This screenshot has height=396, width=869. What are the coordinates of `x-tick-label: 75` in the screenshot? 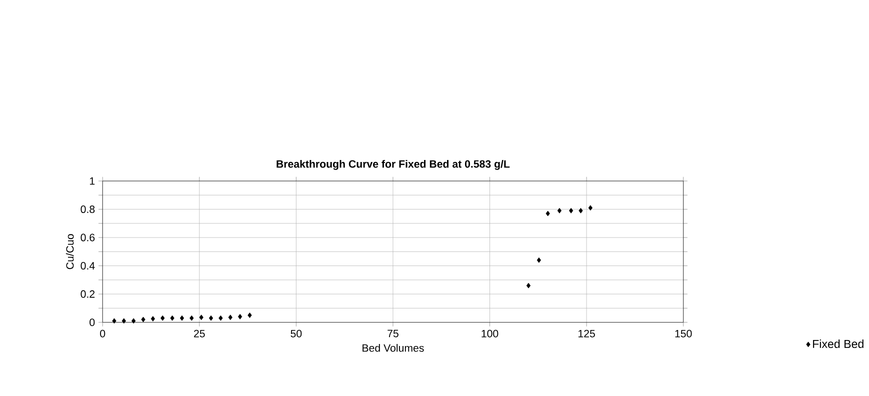 It's located at (393, 334).